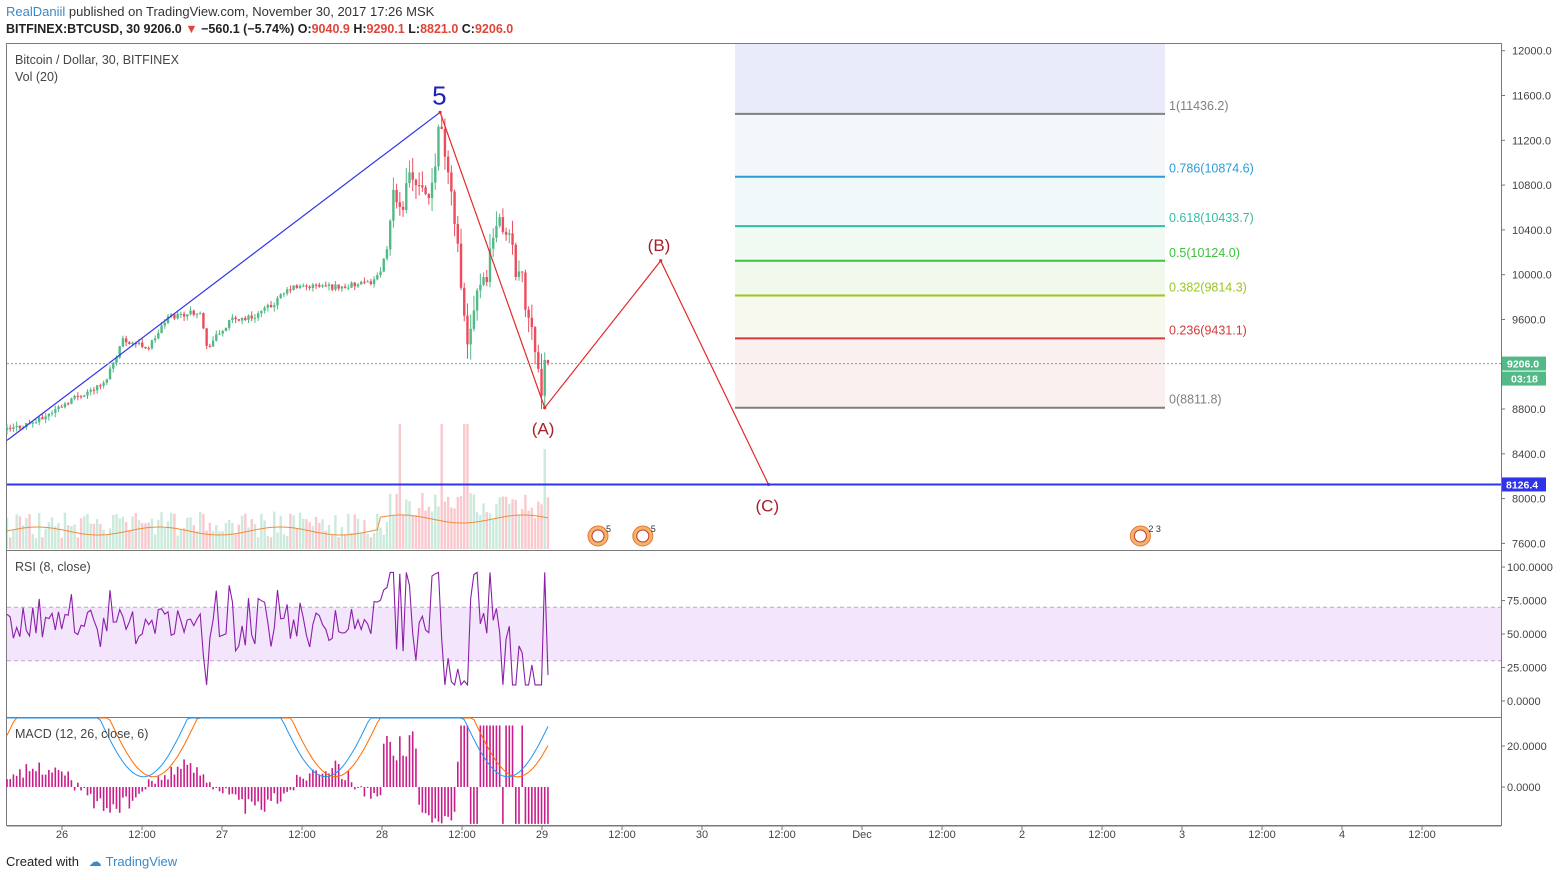 This screenshot has height=880, width=1565. What do you see at coordinates (1422, 835) in the screenshot?
I see `time-axis-label: 12:00` at bounding box center [1422, 835].